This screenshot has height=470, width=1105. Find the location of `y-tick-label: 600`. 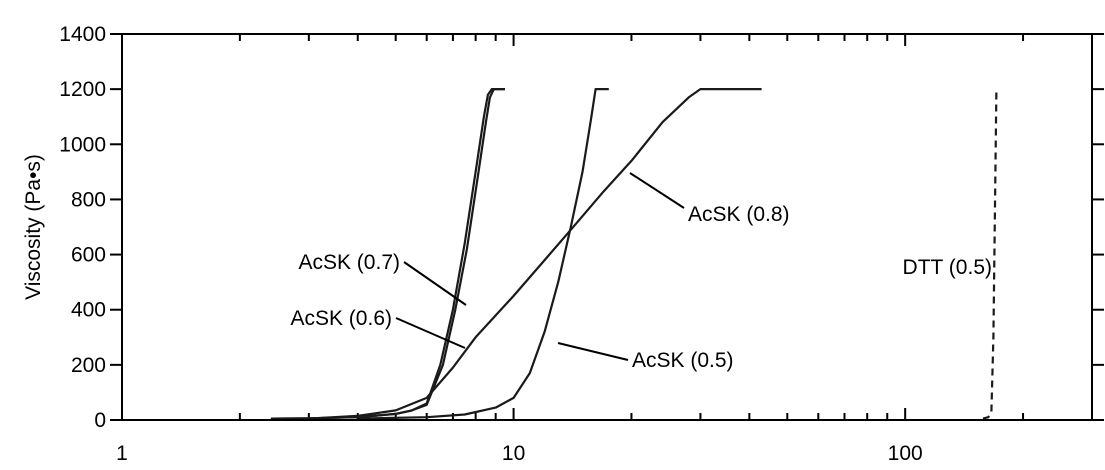

y-tick-label: 600 is located at coordinates (88, 255).